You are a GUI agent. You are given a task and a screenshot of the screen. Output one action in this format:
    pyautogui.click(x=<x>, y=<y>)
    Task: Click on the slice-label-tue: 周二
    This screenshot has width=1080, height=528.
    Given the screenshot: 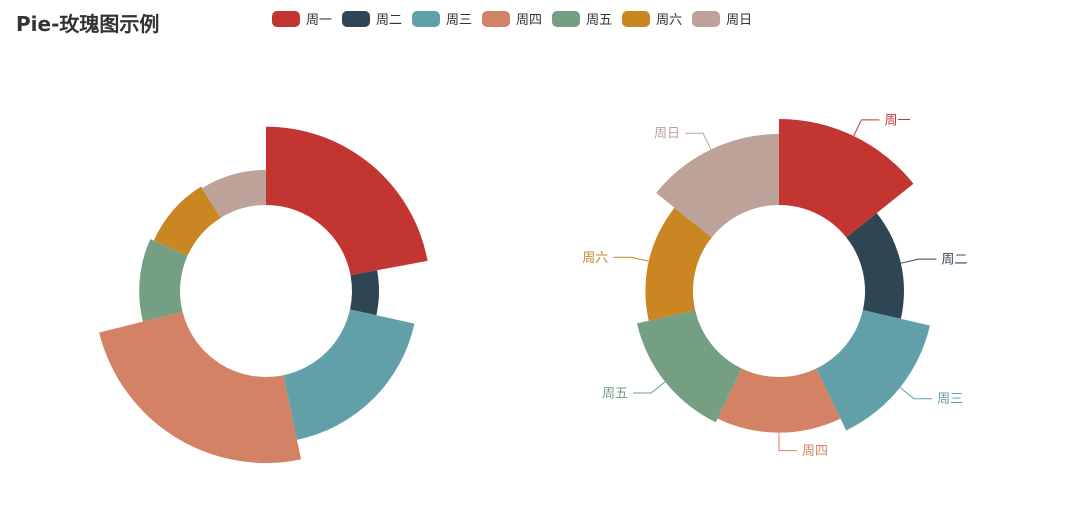 What is the action you would take?
    pyautogui.click(x=954, y=260)
    